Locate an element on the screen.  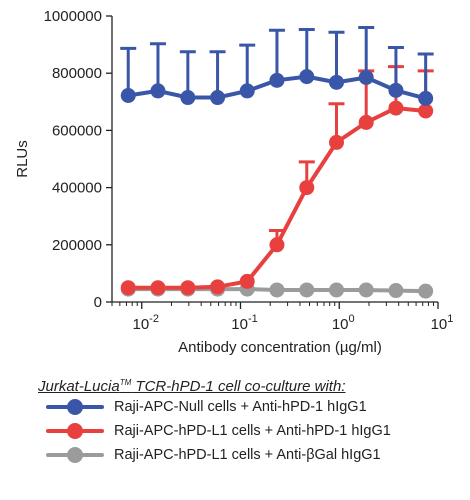
x-axis-label: Antibody concentration (µg/ml) is located at coordinates (280, 347).